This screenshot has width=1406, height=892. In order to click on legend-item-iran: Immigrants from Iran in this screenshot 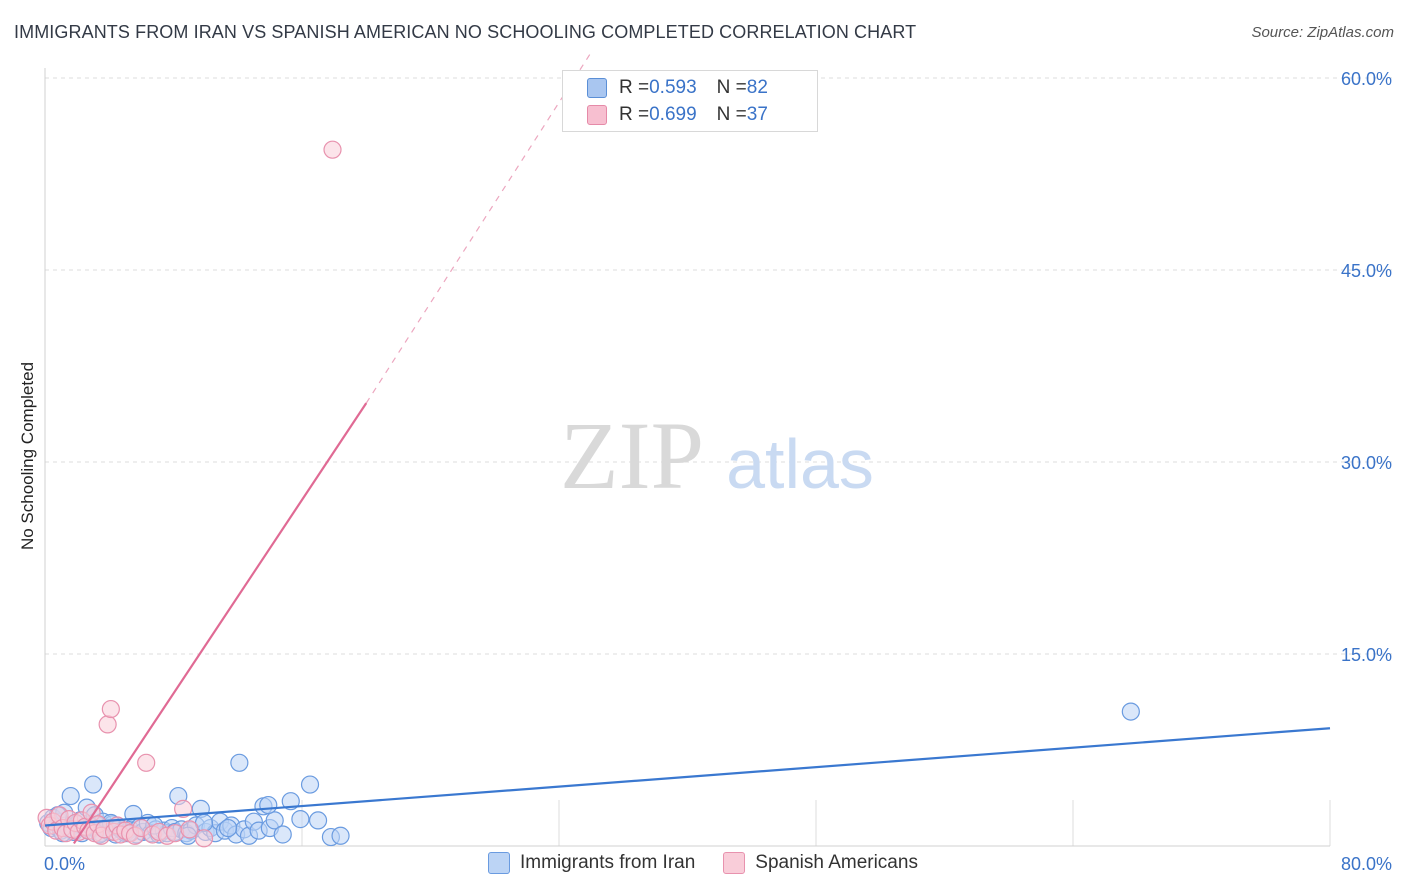, I will do `click(591, 863)`.